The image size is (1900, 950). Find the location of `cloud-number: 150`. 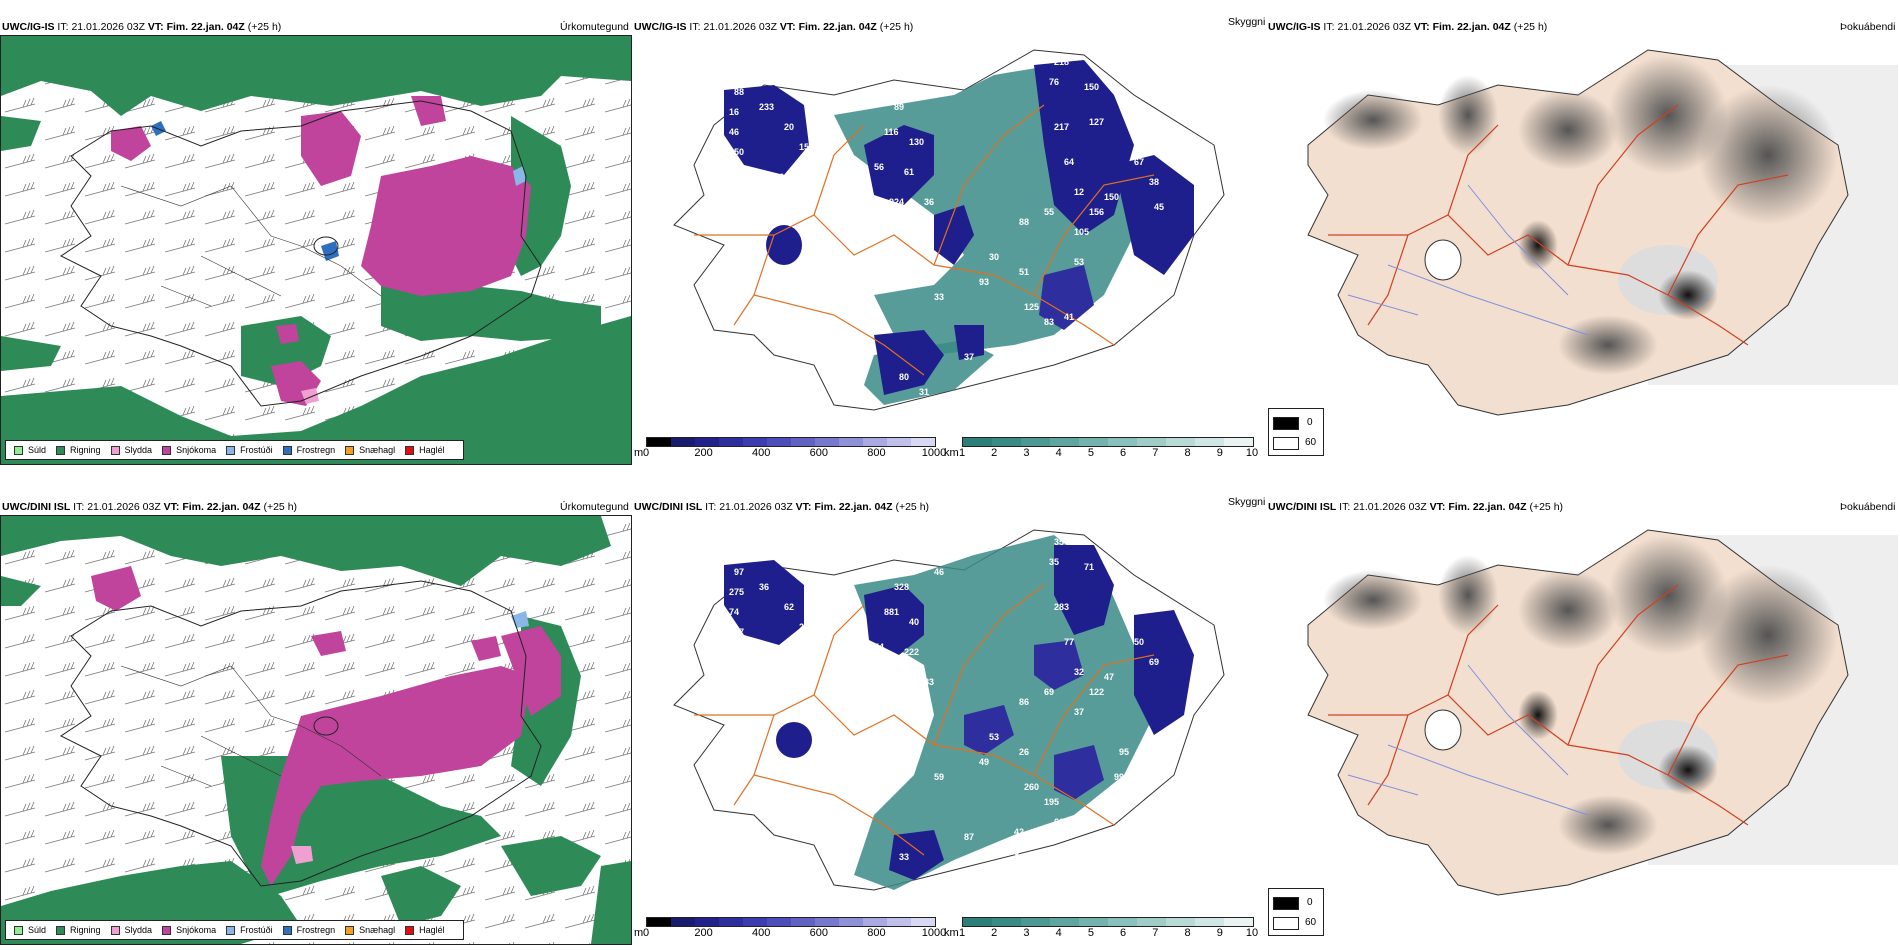

cloud-number: 150 is located at coordinates (1091, 87).